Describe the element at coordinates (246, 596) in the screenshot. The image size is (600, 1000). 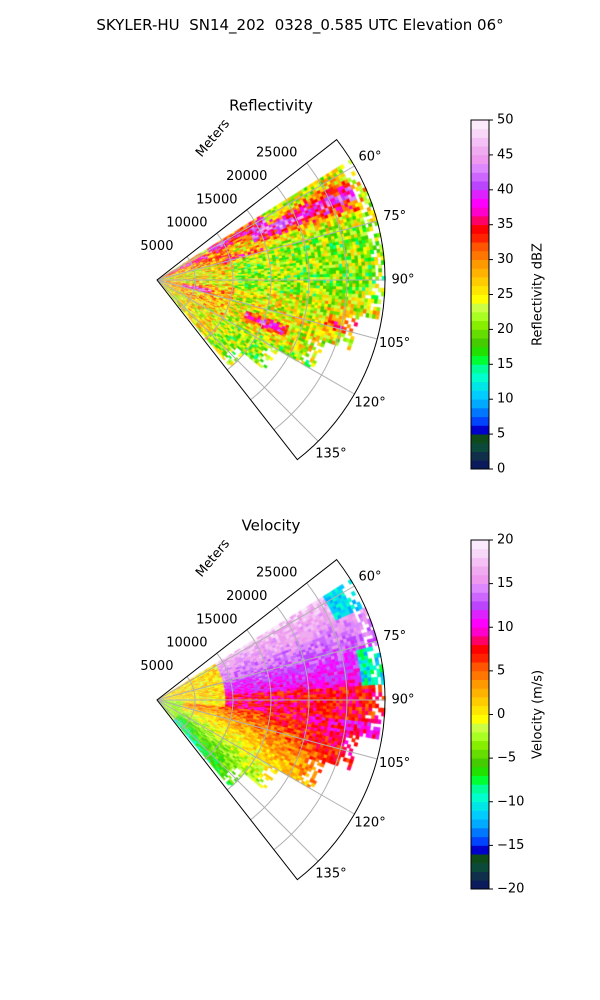
I see `vel-radial-tick-label: 20000` at that location.